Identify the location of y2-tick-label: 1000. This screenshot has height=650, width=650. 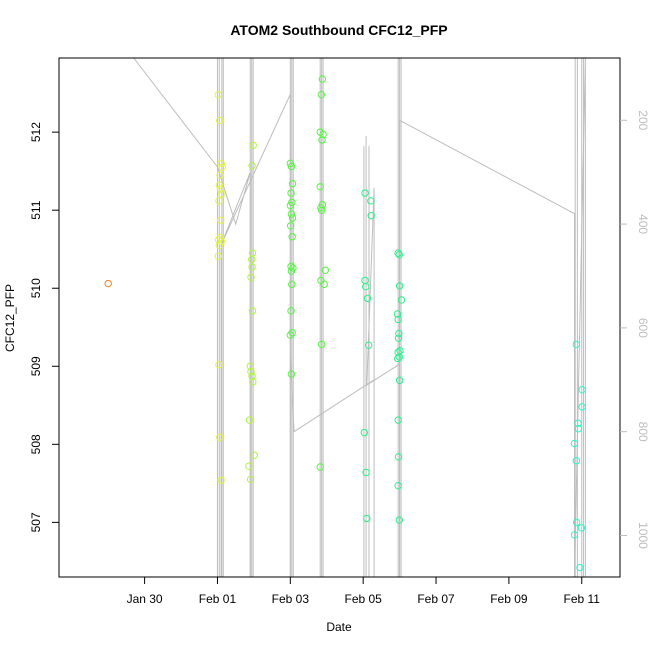
(643, 535).